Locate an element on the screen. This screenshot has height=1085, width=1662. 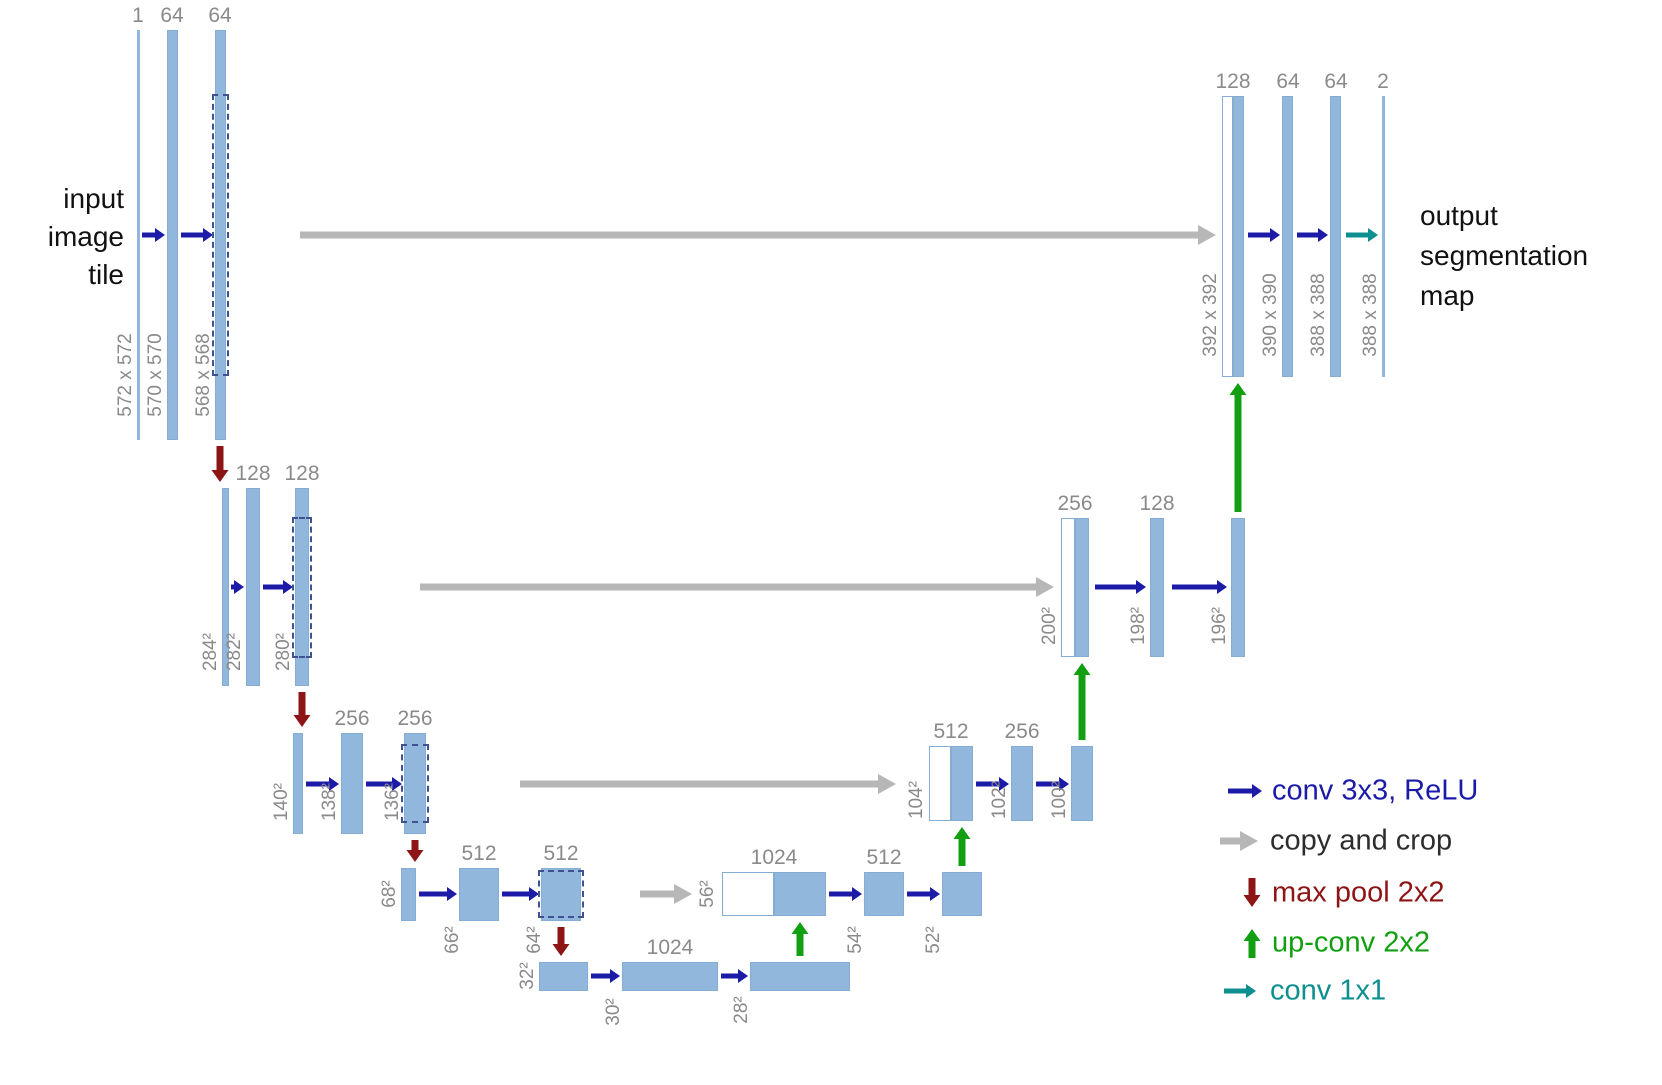
channel-count-label: 1 is located at coordinates (138, 15).